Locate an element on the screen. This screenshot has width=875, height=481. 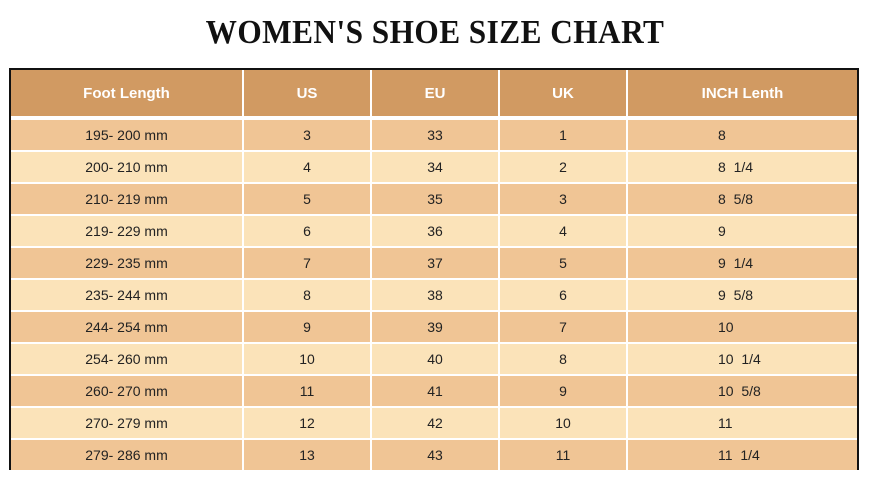
cell-foot-length: 260- 270 mm is located at coordinates (127, 391).